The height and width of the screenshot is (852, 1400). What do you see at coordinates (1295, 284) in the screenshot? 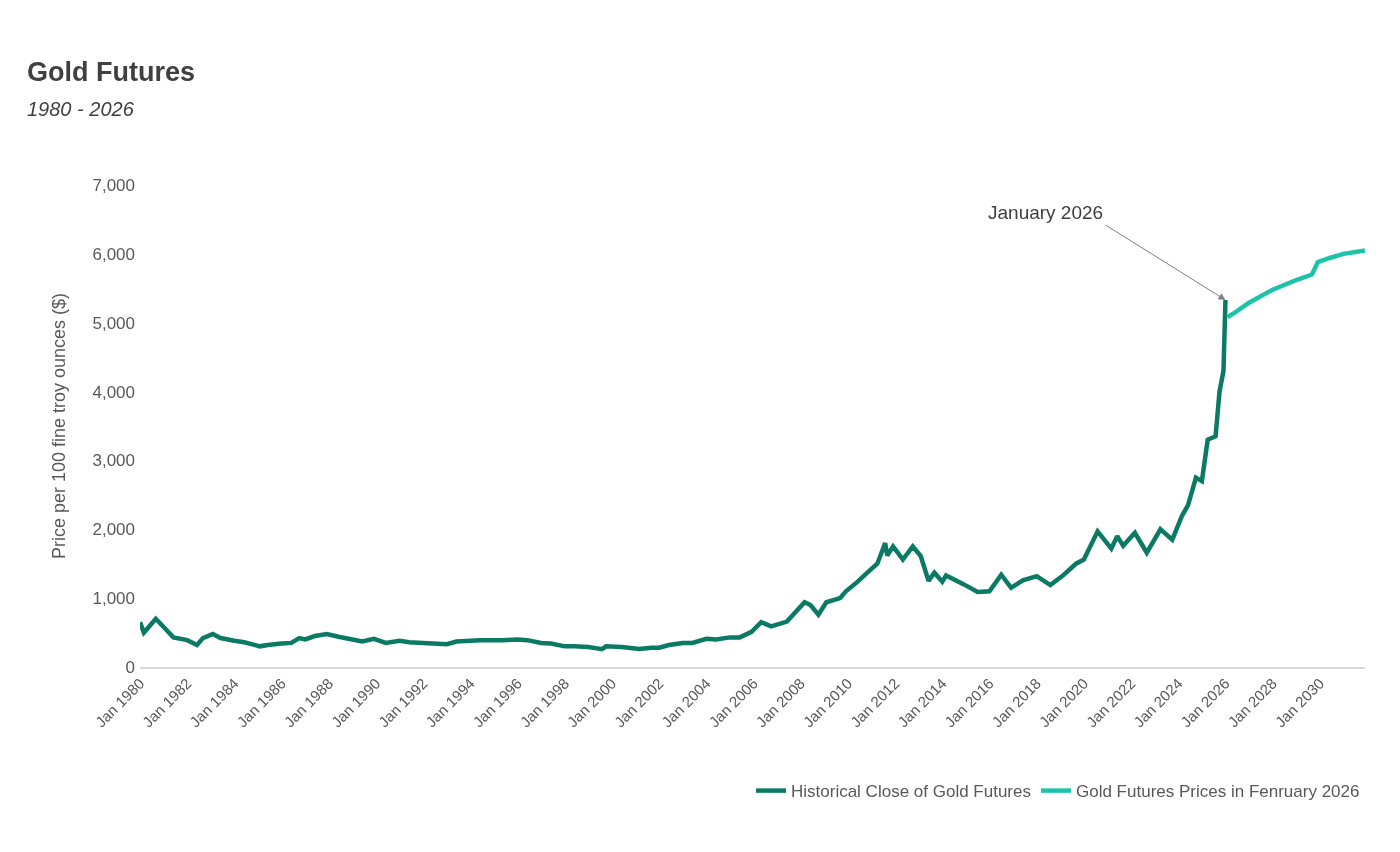
I see `line-series` at bounding box center [1295, 284].